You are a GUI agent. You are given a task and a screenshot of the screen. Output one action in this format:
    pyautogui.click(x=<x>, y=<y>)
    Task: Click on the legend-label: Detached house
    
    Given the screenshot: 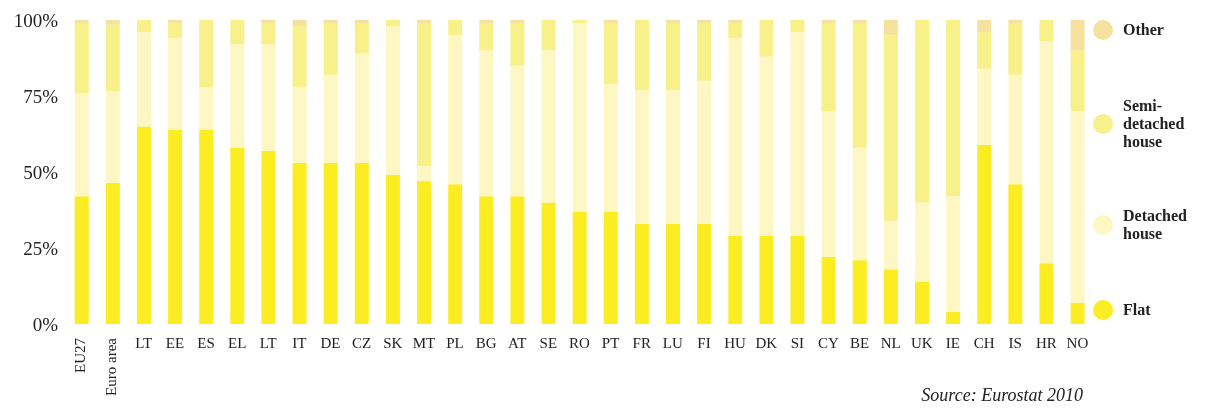 What is the action you would take?
    pyautogui.click(x=1155, y=225)
    